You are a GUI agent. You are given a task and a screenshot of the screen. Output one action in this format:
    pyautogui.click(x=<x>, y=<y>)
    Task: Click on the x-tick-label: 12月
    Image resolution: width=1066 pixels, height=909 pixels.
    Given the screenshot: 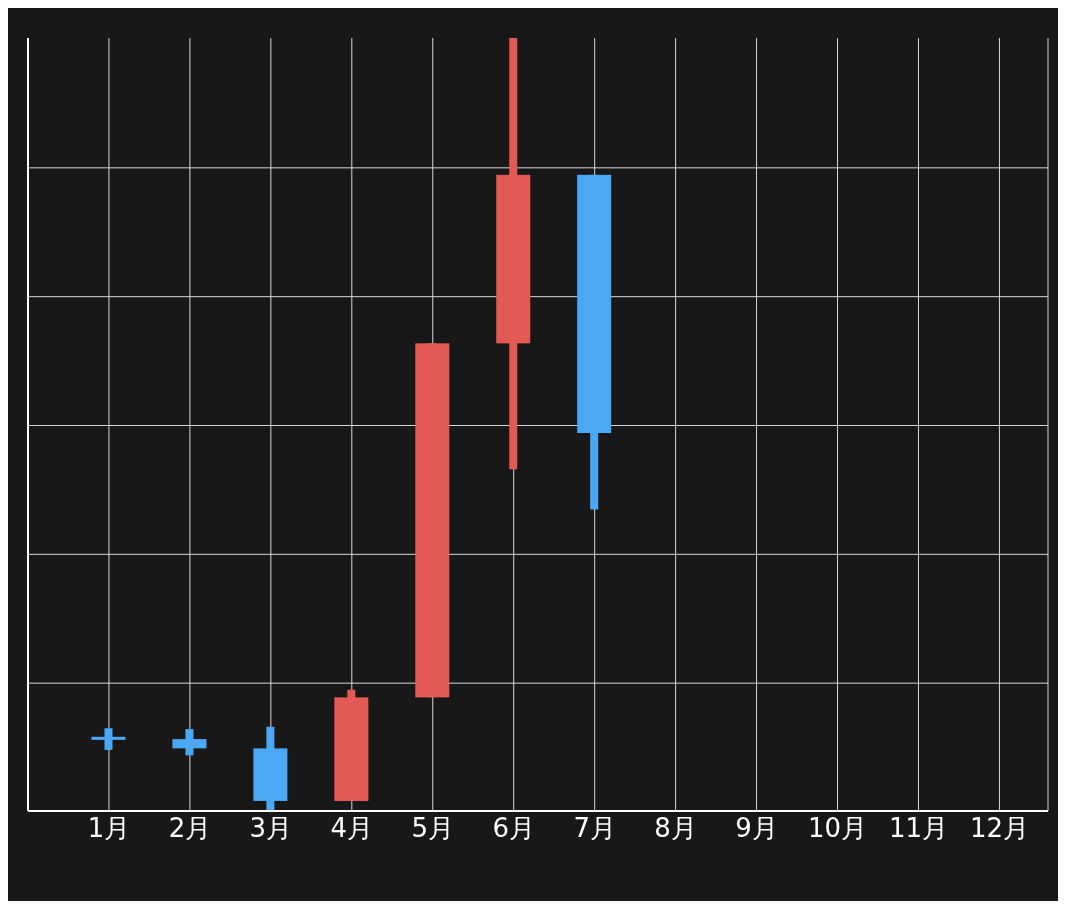 What is the action you would take?
    pyautogui.click(x=999, y=828)
    